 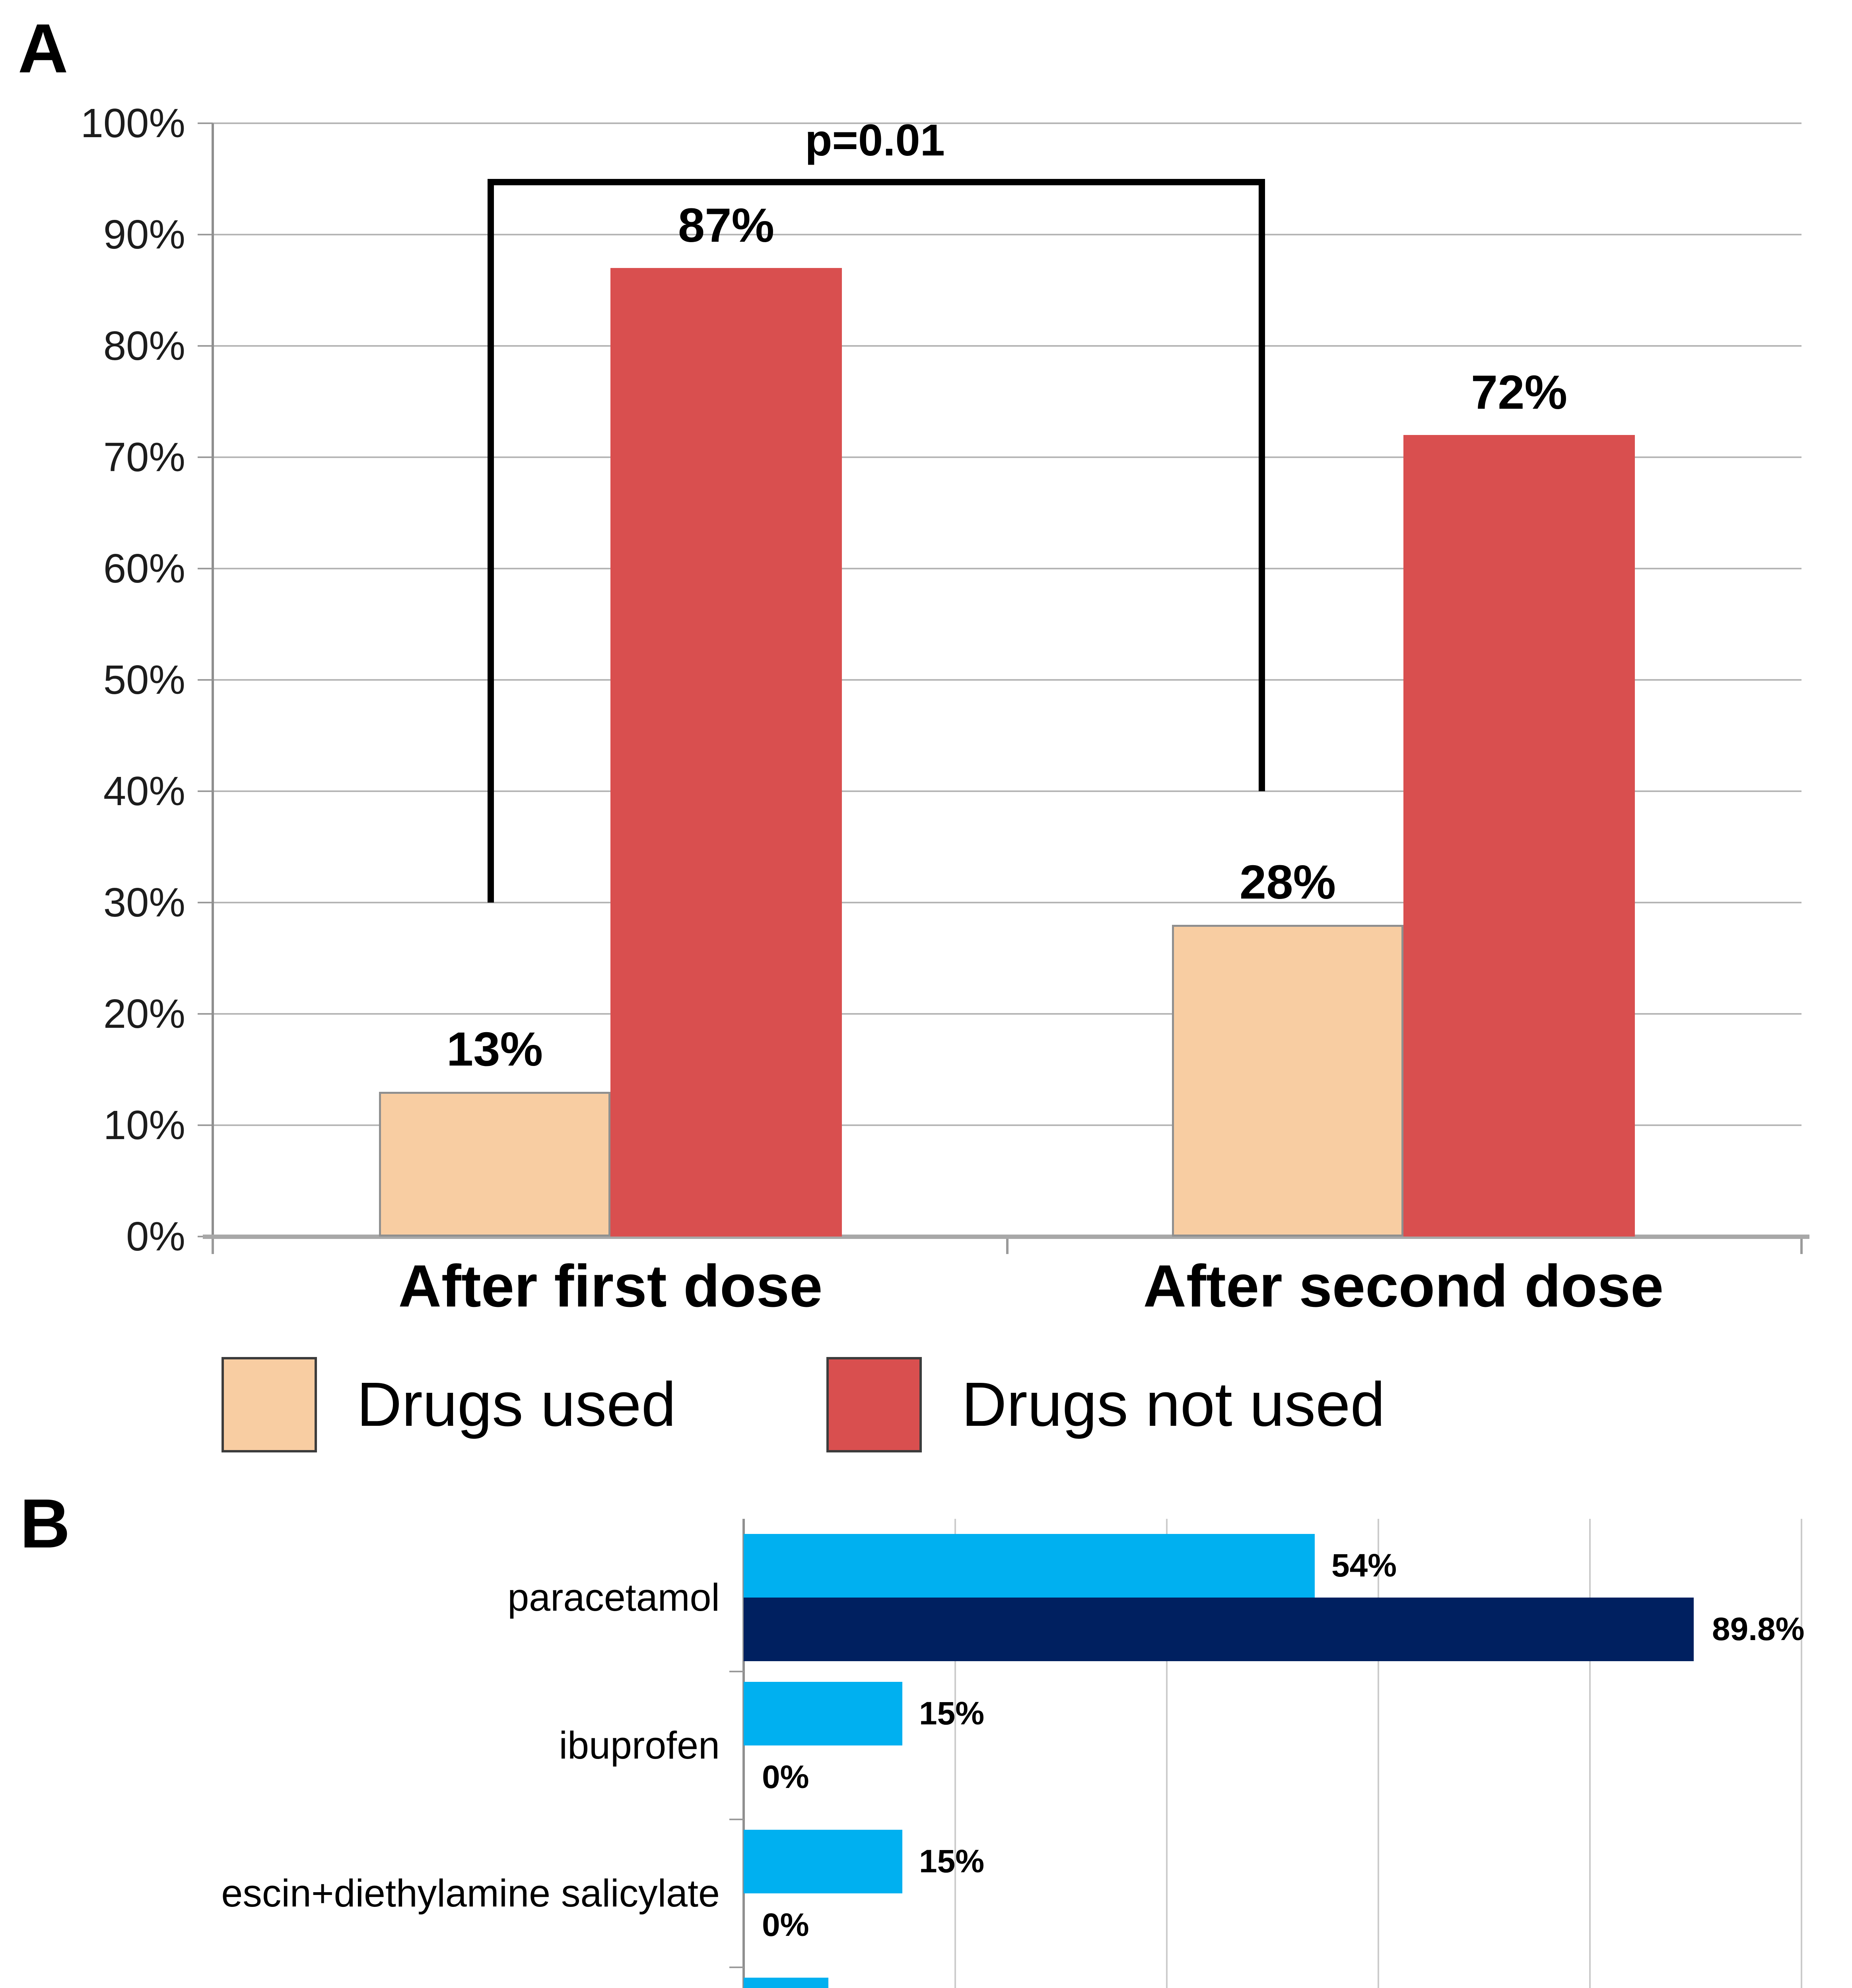 What do you see at coordinates (144, 1014) in the screenshot?
I see `y-tick-label: 20%` at bounding box center [144, 1014].